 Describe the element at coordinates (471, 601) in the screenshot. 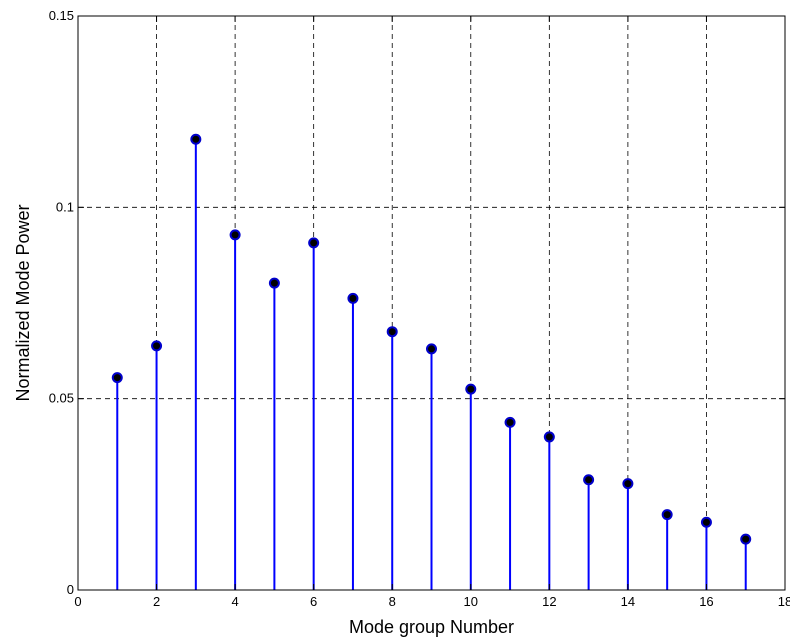

I see `x-tick-label: 10` at that location.